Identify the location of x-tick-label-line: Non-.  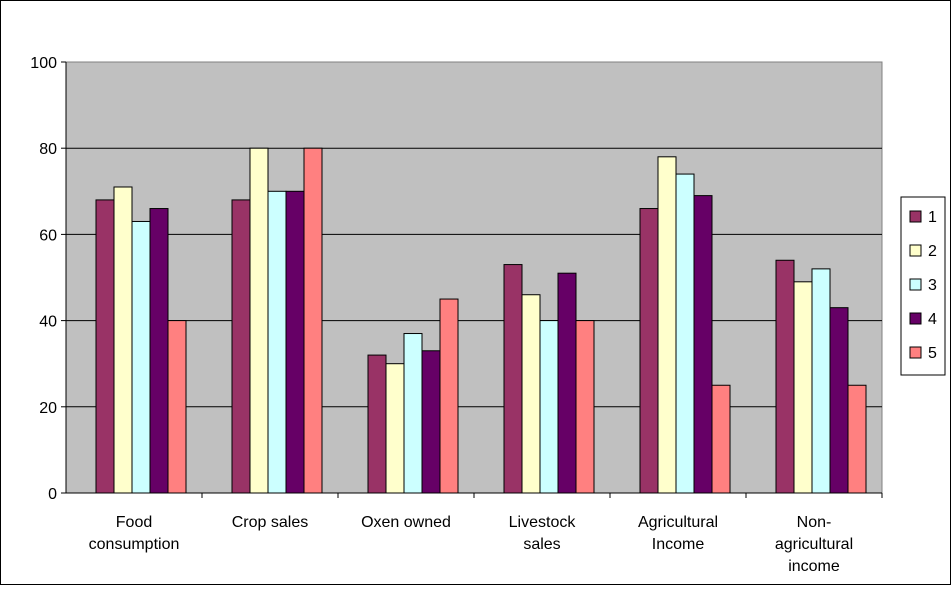
(814, 522).